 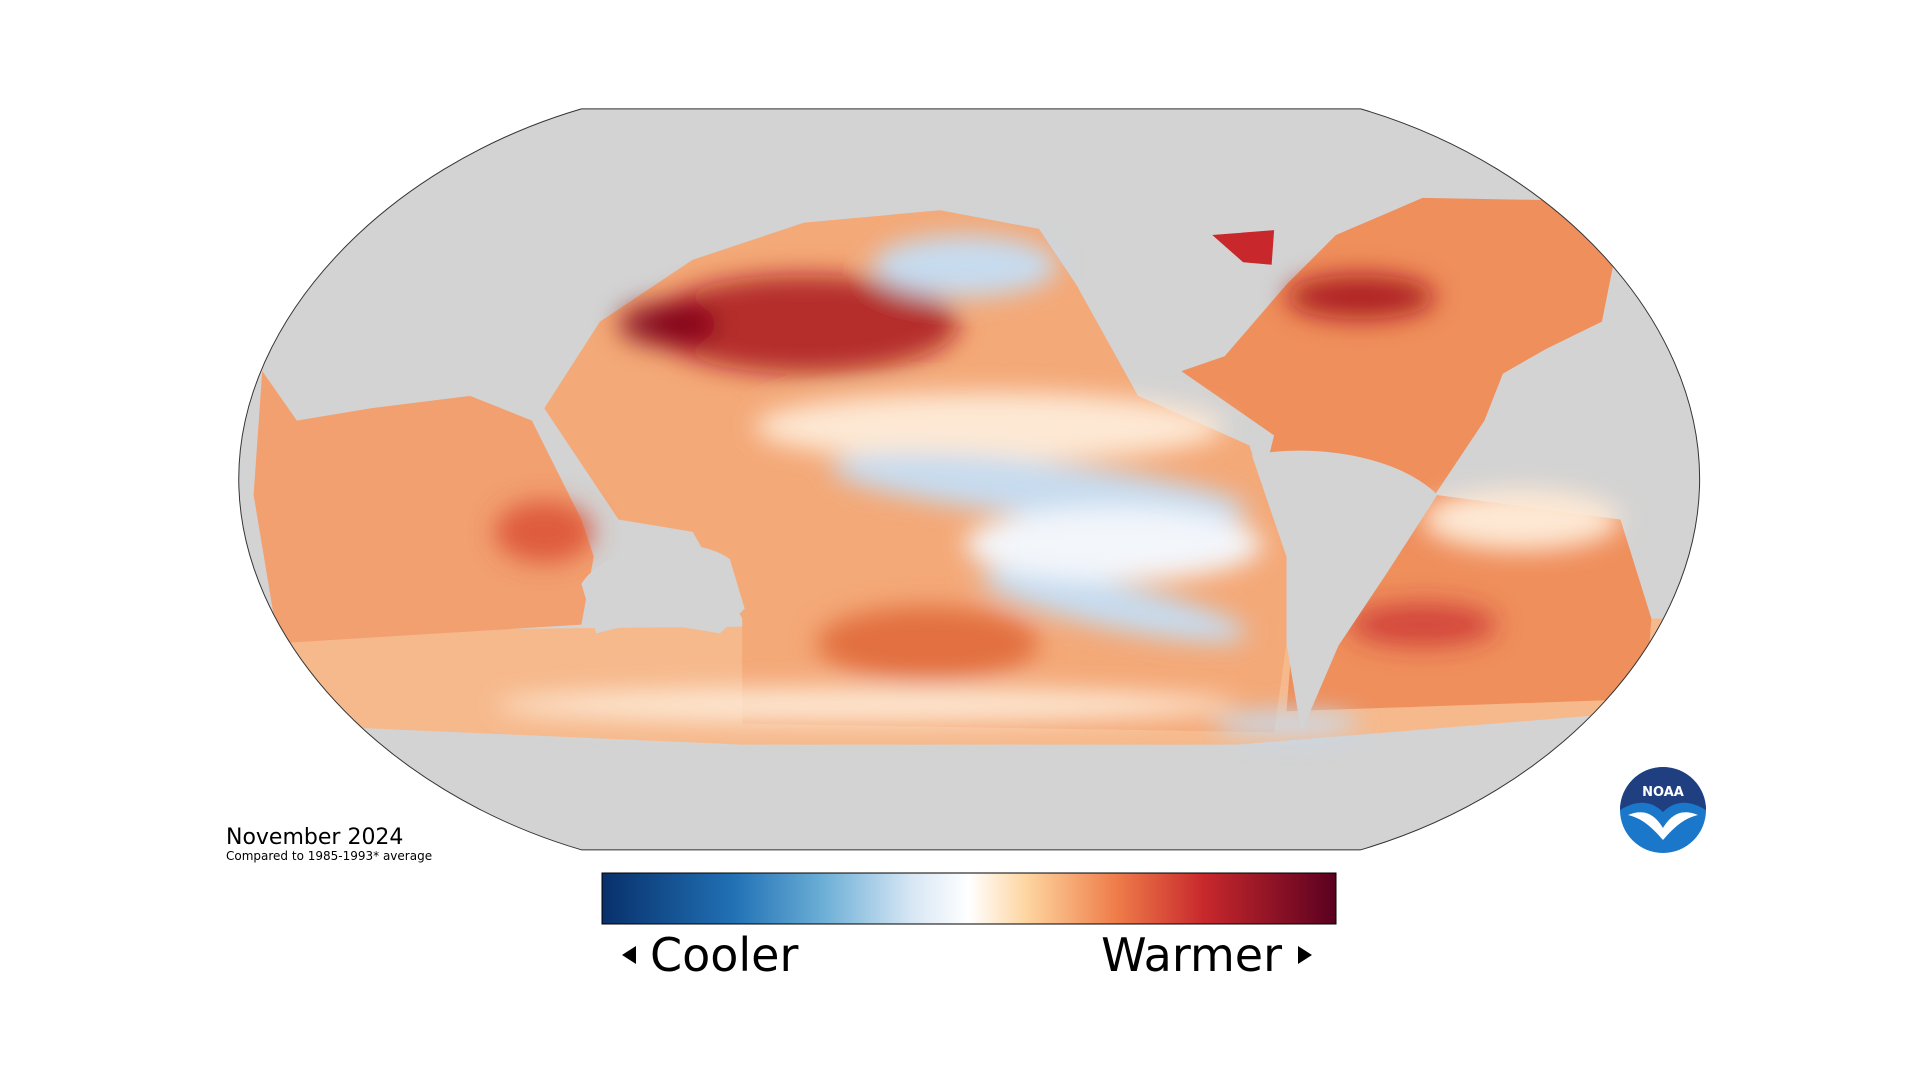 What do you see at coordinates (1243, 247) in the screenshot?
I see `hudson-bay` at bounding box center [1243, 247].